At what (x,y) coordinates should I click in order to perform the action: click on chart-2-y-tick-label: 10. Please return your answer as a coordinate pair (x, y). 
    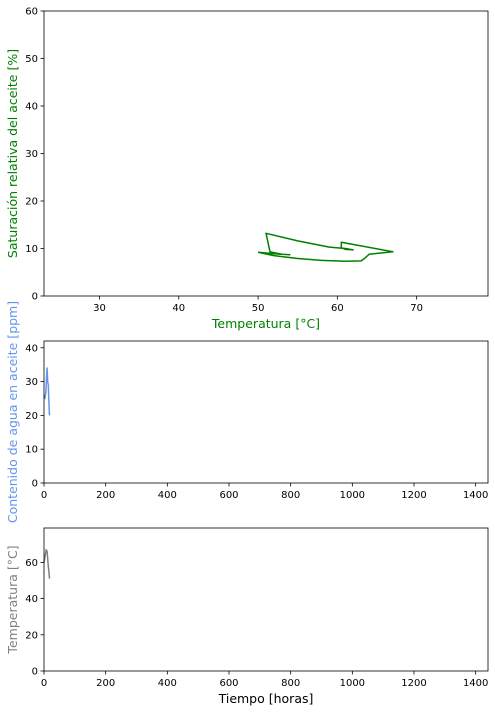
    Looking at the image, I should click on (31, 450).